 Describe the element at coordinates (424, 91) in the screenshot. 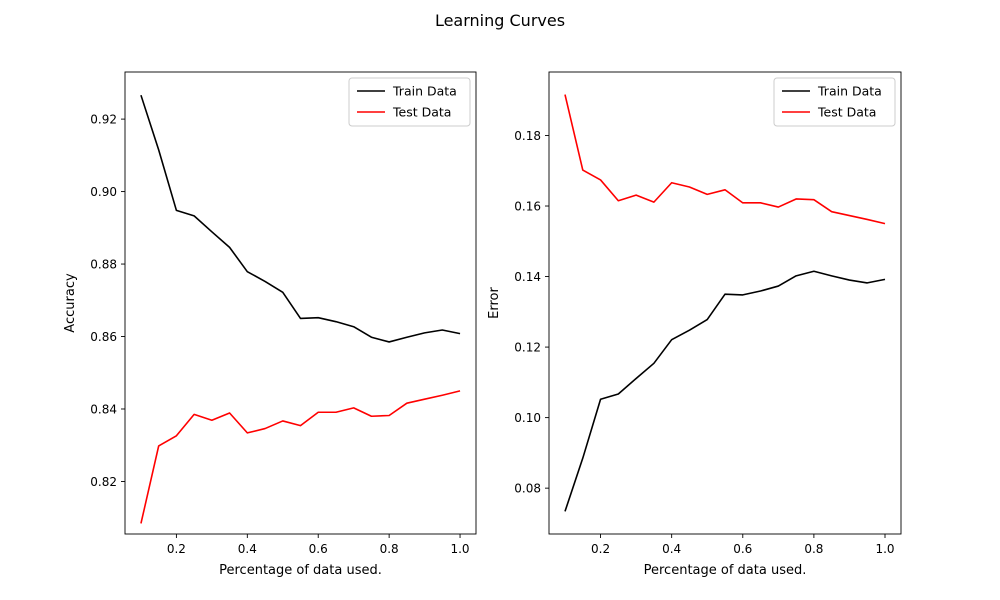

I see `accuracy-legend-label-train: Train Data` at that location.